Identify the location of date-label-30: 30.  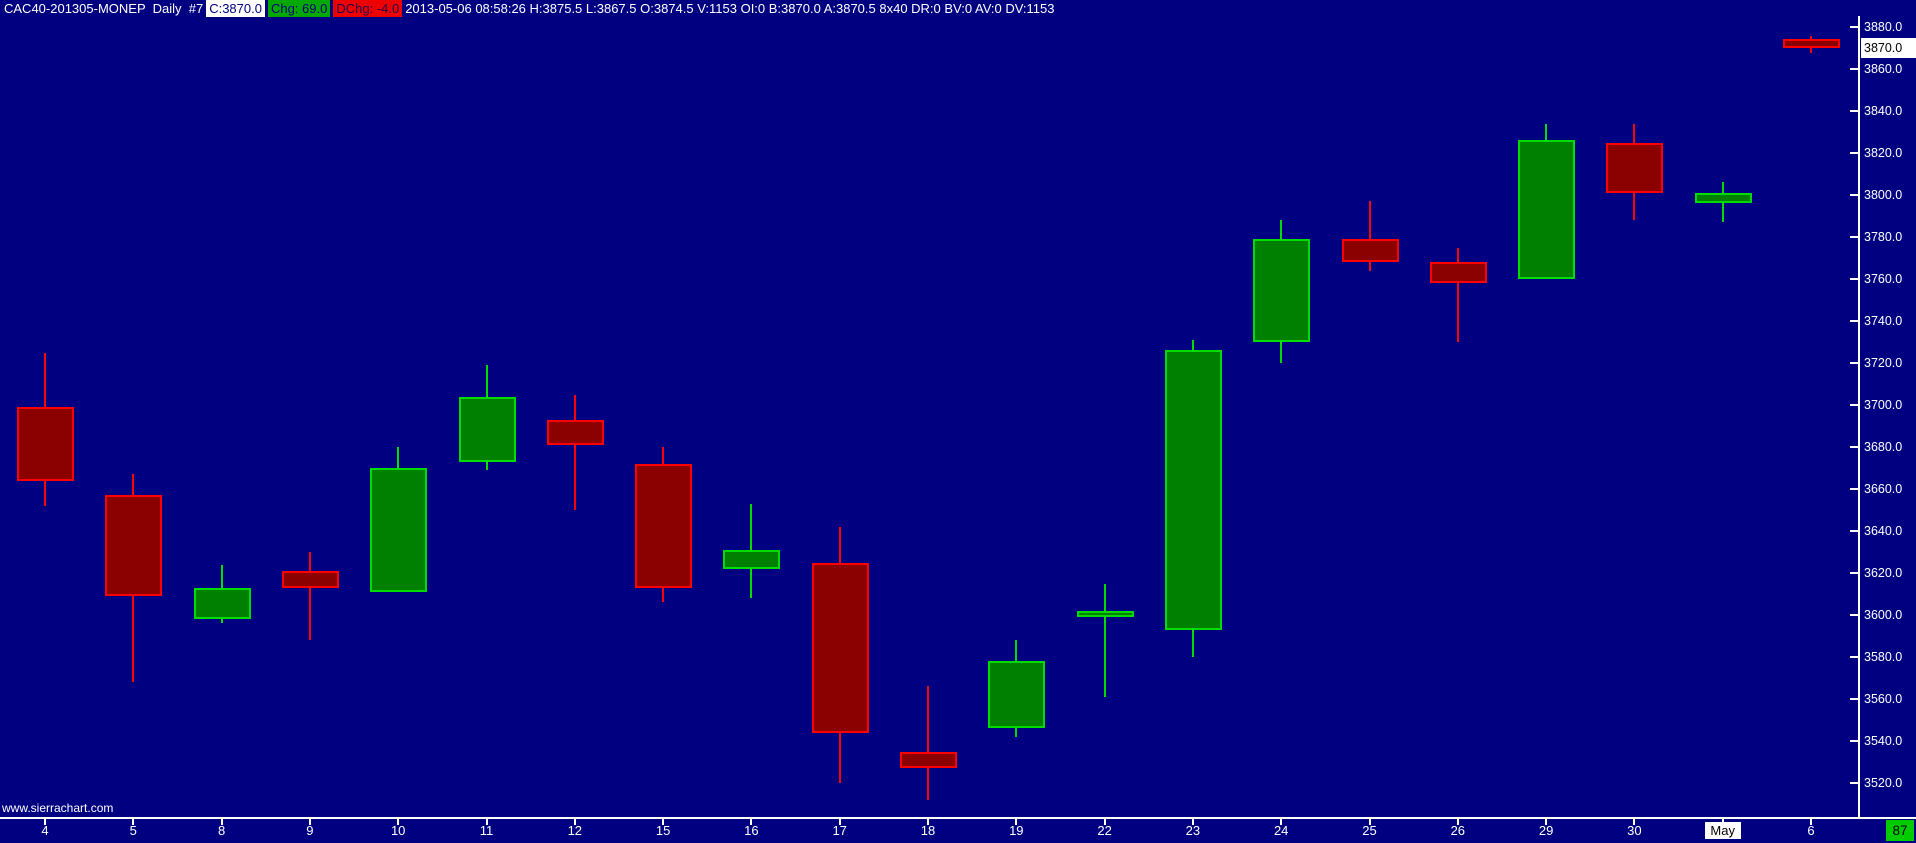
(1634, 830).